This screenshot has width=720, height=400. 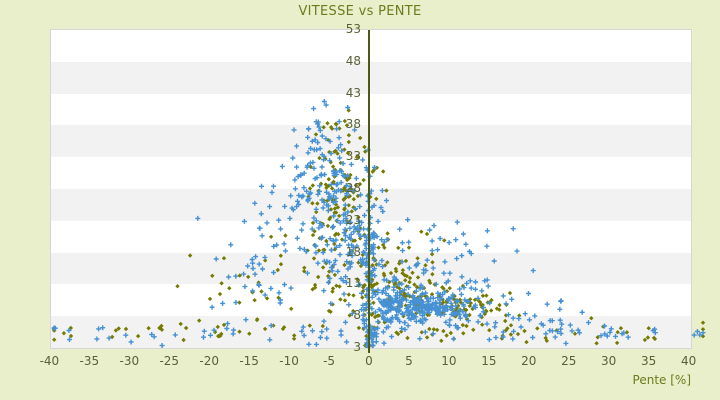 I want to click on x-tick-label: -30, so click(x=129, y=361).